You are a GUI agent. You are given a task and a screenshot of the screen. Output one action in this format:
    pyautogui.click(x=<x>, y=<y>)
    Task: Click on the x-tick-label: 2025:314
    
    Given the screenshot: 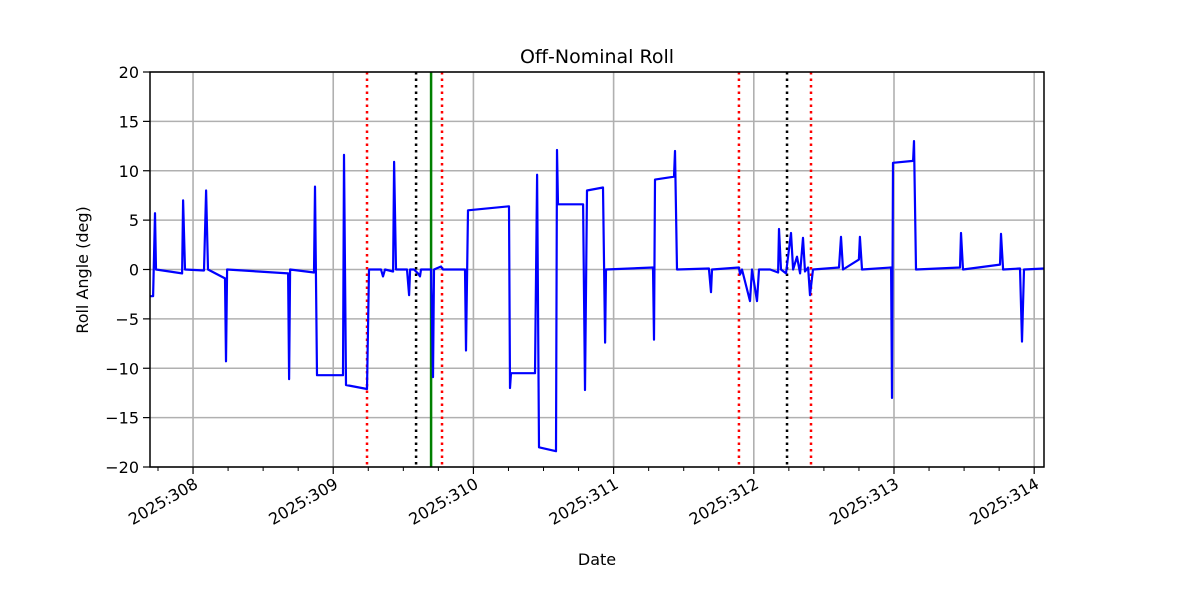 What is the action you would take?
    pyautogui.click(x=1004, y=501)
    